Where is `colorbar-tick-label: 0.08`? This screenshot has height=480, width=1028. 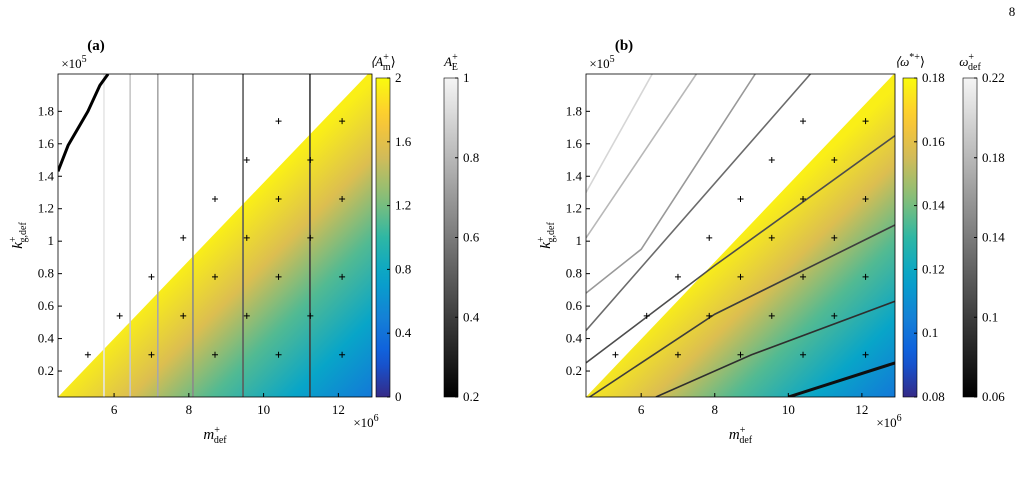
colorbar-tick-label: 0.08 is located at coordinates (933, 396).